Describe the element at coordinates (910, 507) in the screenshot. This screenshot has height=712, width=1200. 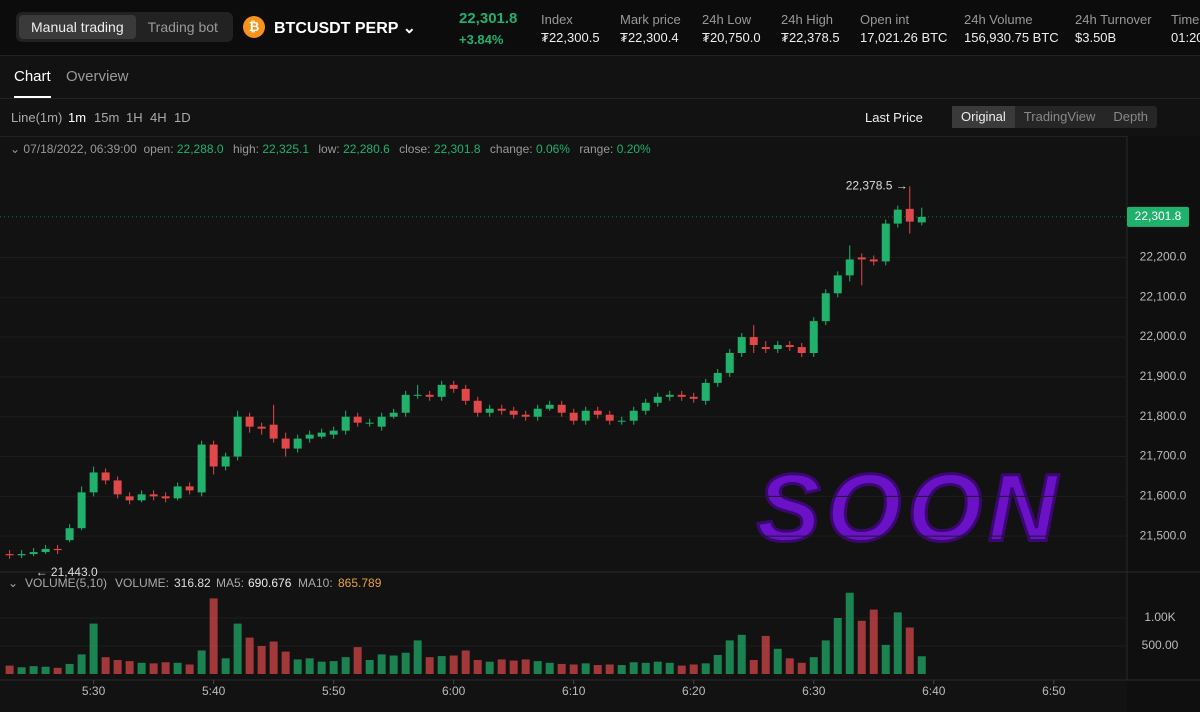
I see `overlay-text: SOON` at that location.